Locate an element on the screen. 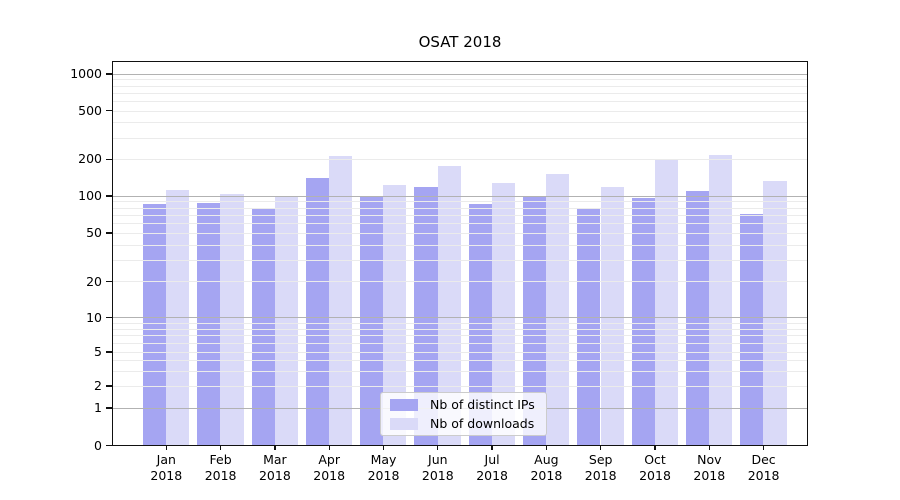 The height and width of the screenshot is (500, 900). bar-downloads-dec is located at coordinates (775, 313).